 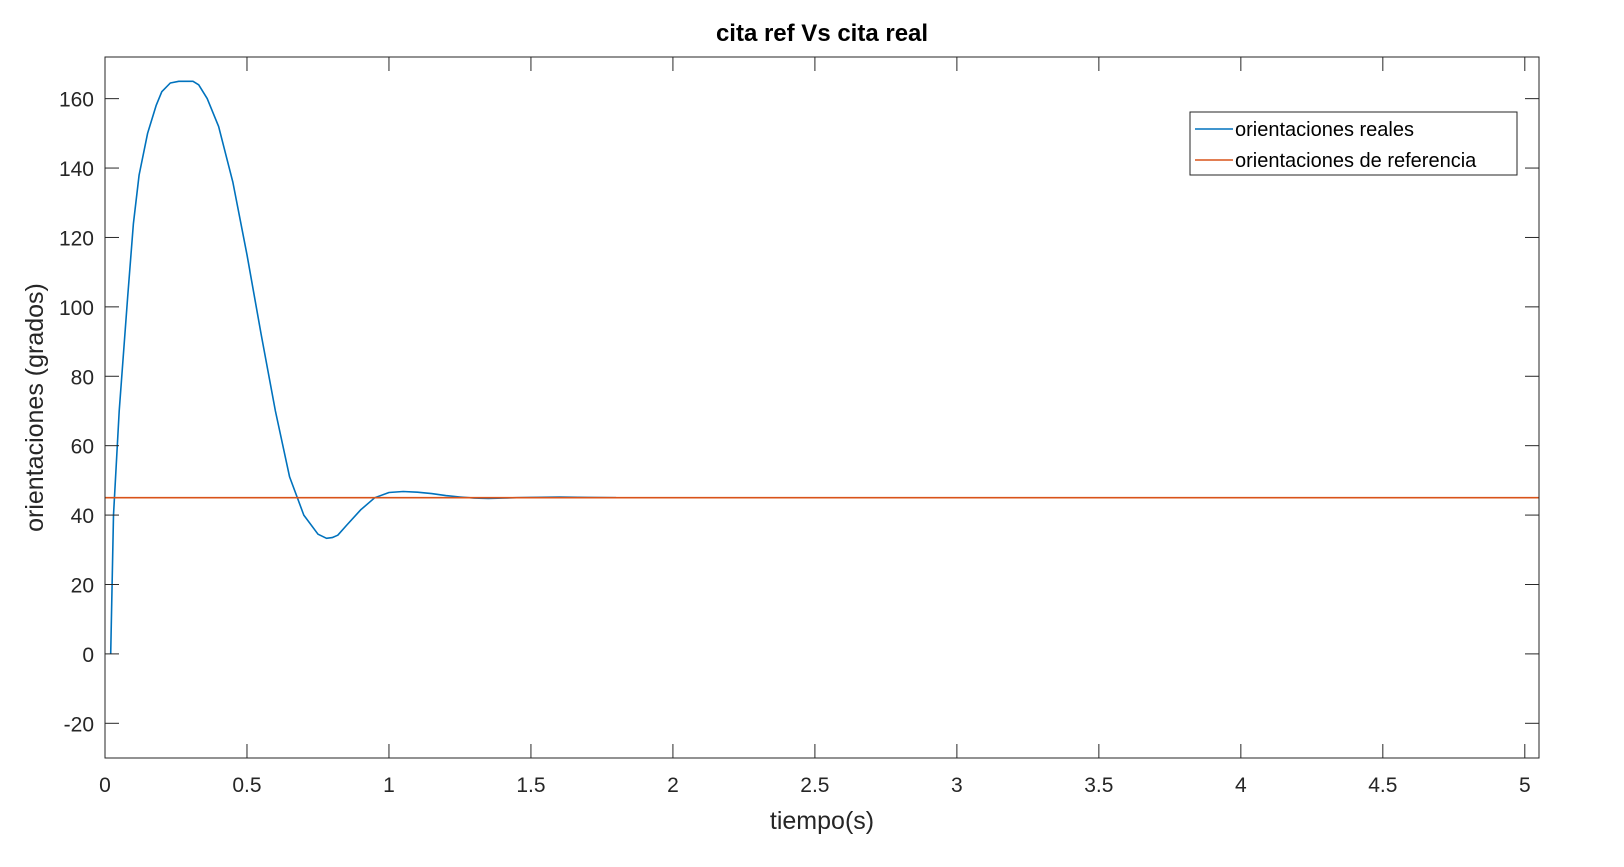 What do you see at coordinates (76, 308) in the screenshot?
I see `y-tick-label: 100` at bounding box center [76, 308].